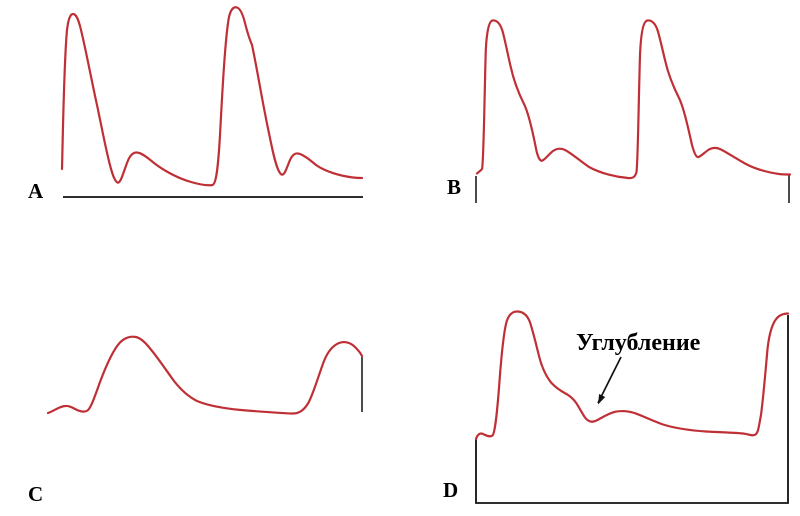  I want to click on waveform-d, so click(632, 375).